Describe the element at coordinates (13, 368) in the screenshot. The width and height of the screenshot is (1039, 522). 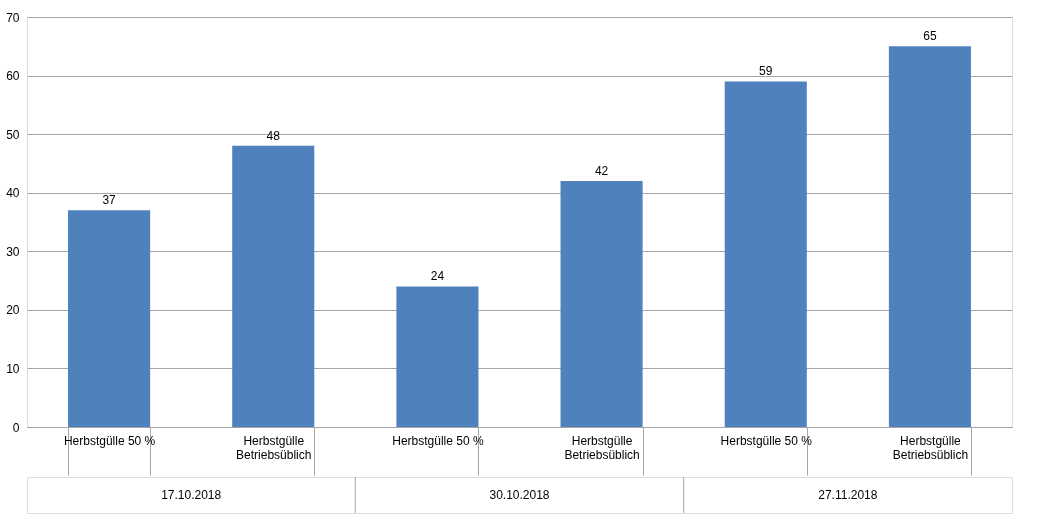
I see `y-tick-label: 10` at that location.